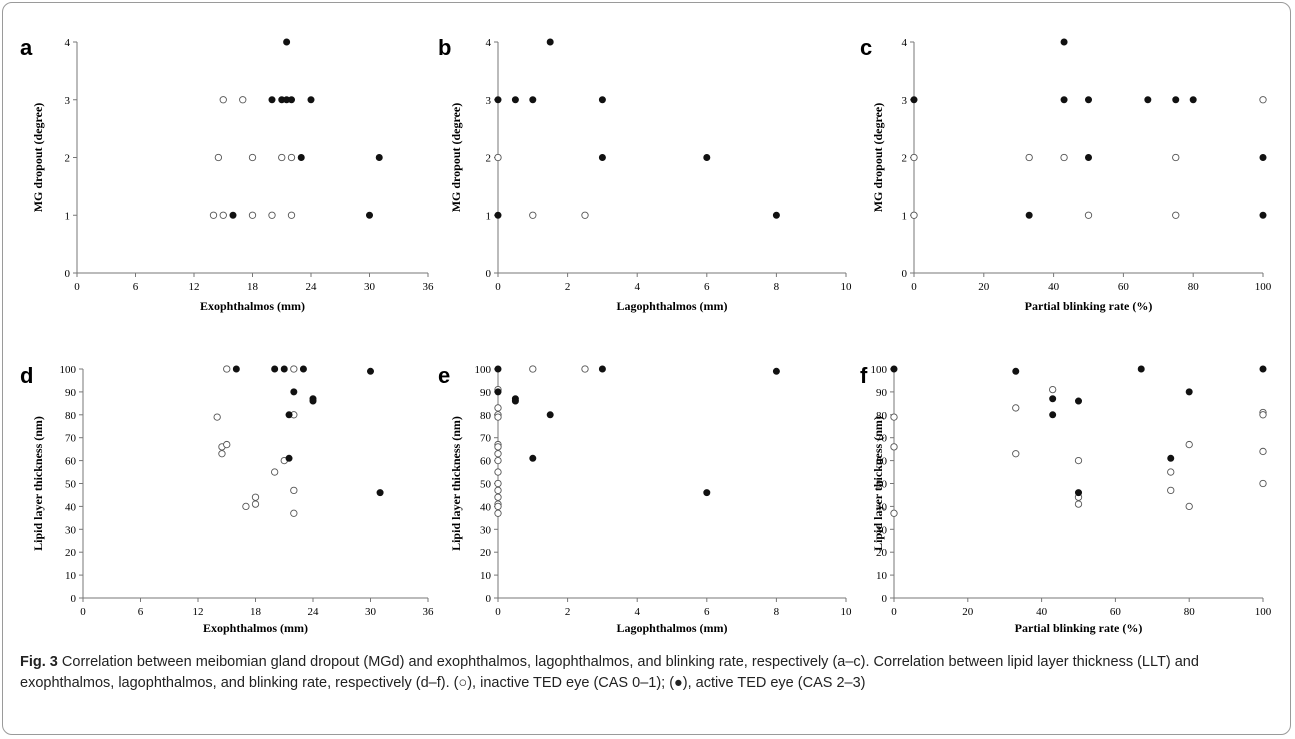 The height and width of the screenshot is (739, 1295). Describe the element at coordinates (444, 47) in the screenshot. I see `panel-letter: b` at that location.